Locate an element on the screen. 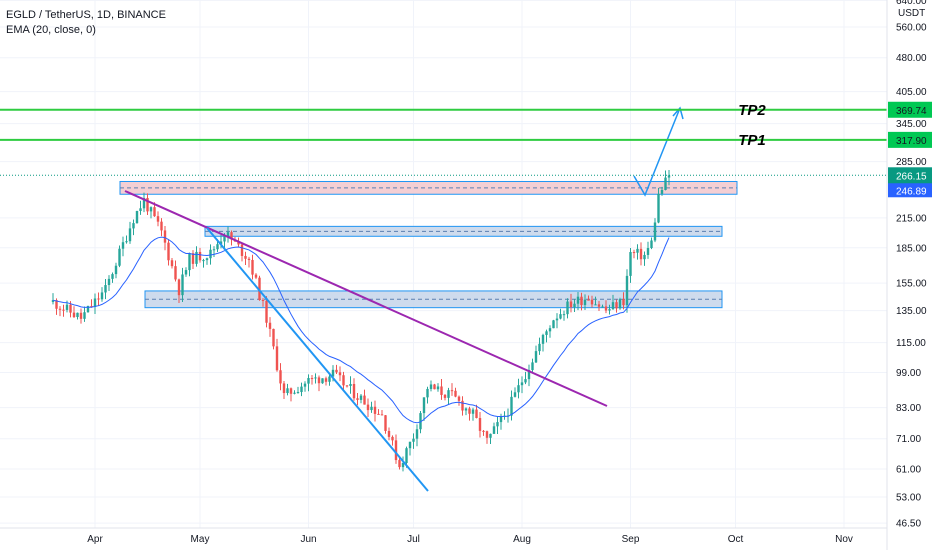 The height and width of the screenshot is (550, 932). x-tick-label: Nov is located at coordinates (844, 539).